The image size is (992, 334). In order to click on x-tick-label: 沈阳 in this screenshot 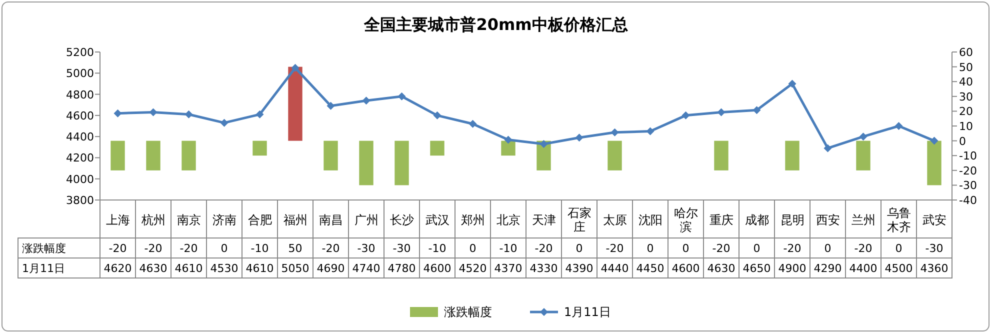, I will do `click(650, 220)`.